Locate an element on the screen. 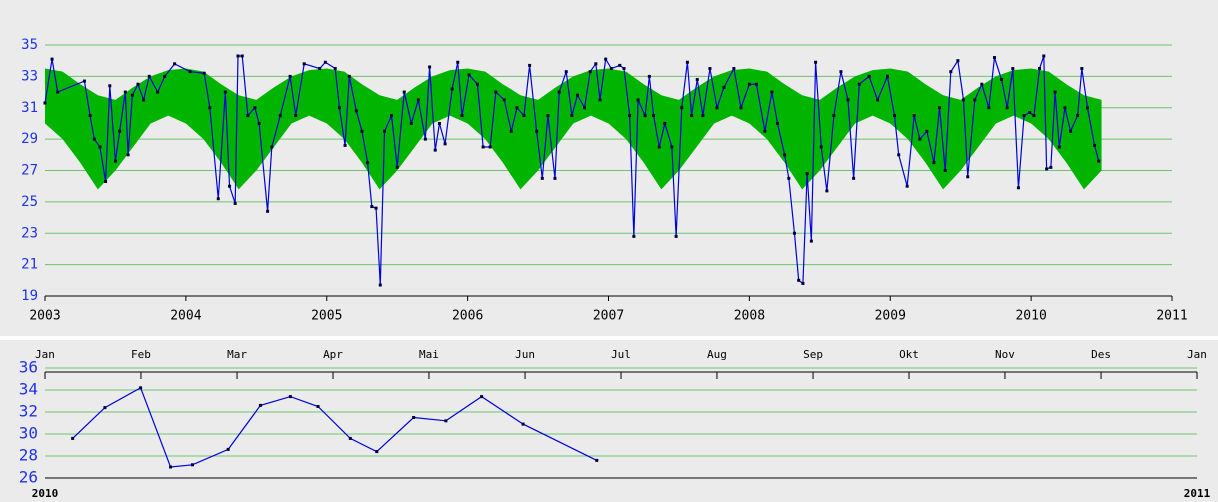 The width and height of the screenshot is (1218, 502). x-tick-label: Feb is located at coordinates (141, 354).